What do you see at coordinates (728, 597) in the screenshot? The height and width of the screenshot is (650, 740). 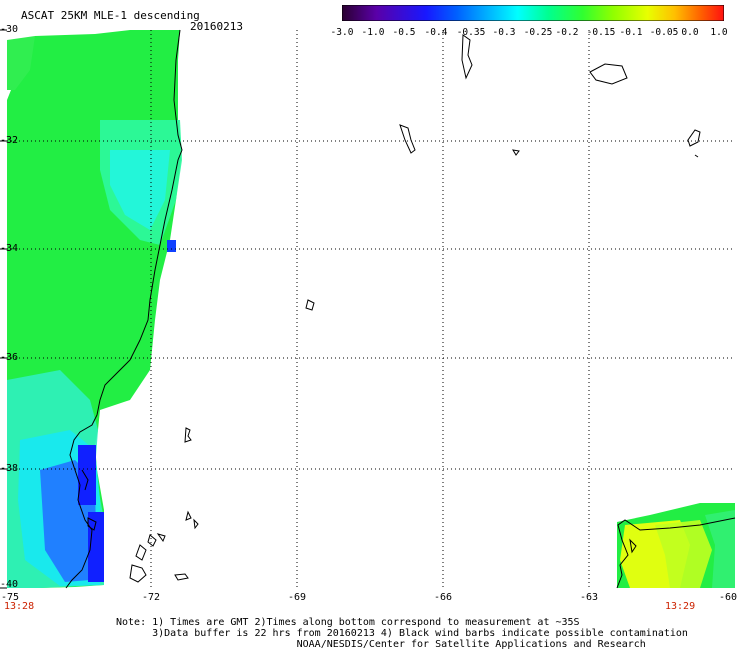 I see `lon-label: -60` at bounding box center [728, 597].